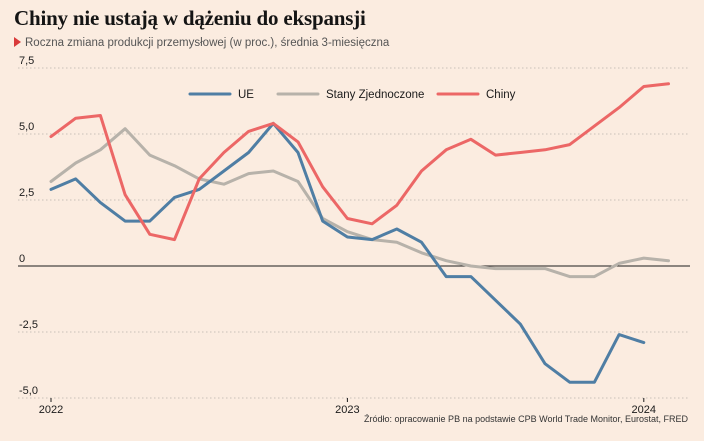 The image size is (704, 441). What do you see at coordinates (26, 61) in the screenshot?
I see `y-tick-label: 7,5` at bounding box center [26, 61].